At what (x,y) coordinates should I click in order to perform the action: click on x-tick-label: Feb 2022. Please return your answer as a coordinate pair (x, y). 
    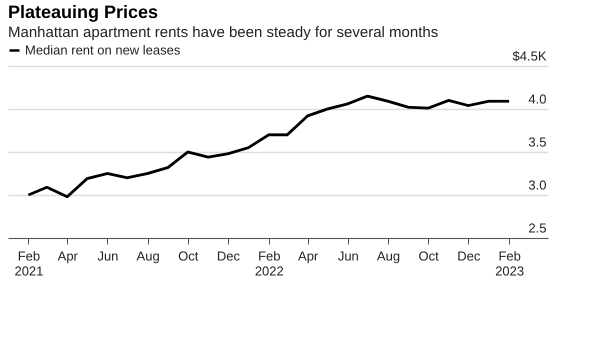
    Looking at the image, I should click on (269, 263).